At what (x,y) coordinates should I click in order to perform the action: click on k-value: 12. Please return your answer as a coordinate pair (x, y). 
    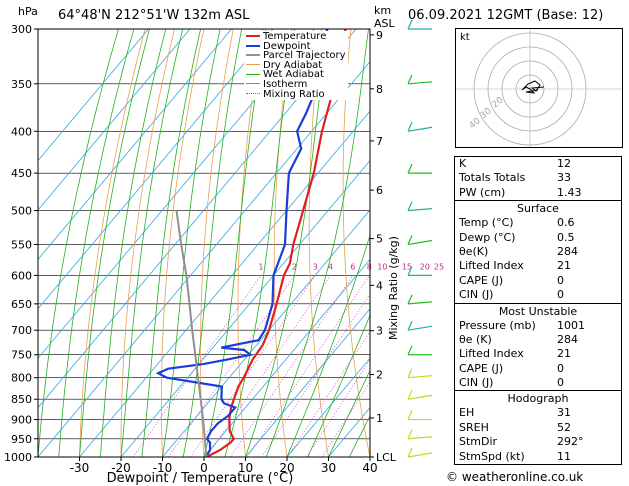
    Looking at the image, I should click on (564, 163).